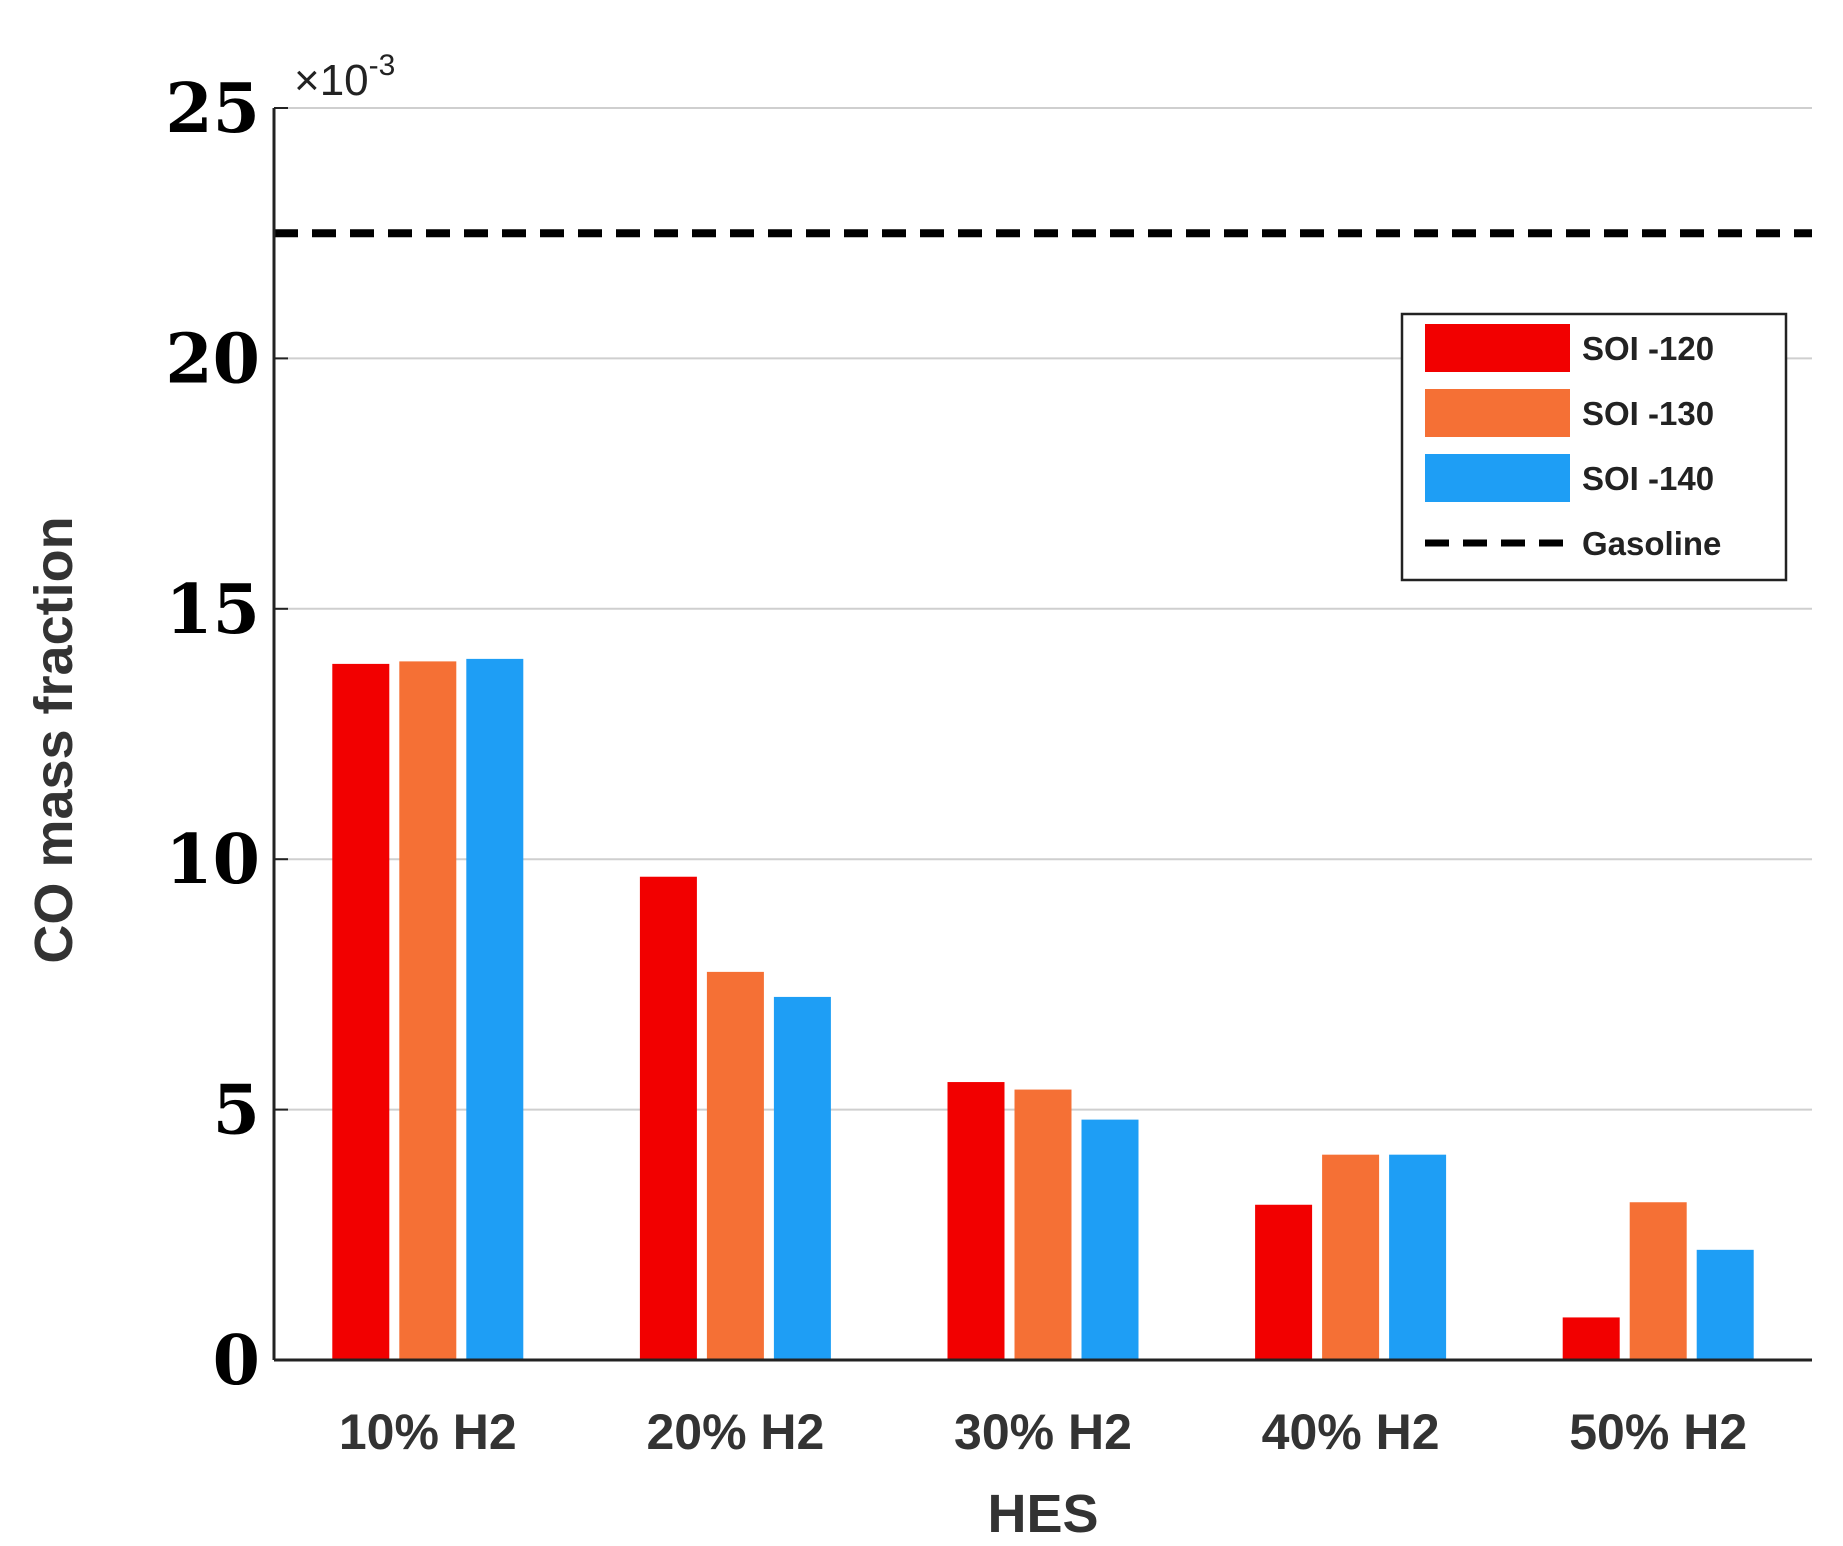  What do you see at coordinates (236, 1361) in the screenshot?
I see `y-tick-label: 0` at bounding box center [236, 1361].